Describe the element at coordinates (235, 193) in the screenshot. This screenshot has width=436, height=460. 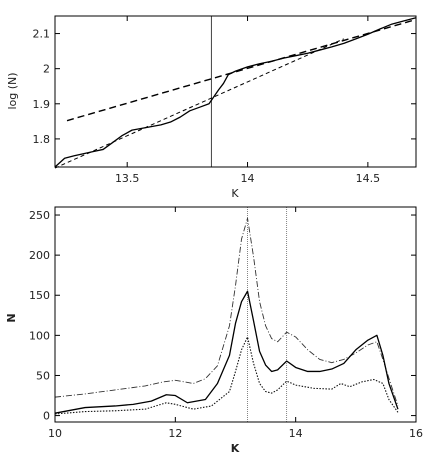
I see `top-x-axis-label: K` at that location.